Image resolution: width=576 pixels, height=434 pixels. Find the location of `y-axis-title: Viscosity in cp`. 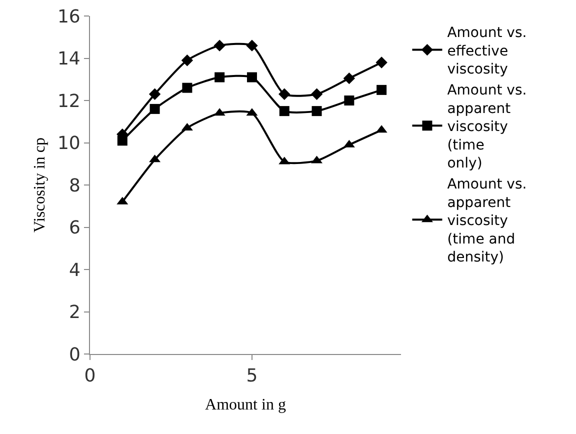

y-axis-title: Viscosity in cp is located at coordinates (39, 185).